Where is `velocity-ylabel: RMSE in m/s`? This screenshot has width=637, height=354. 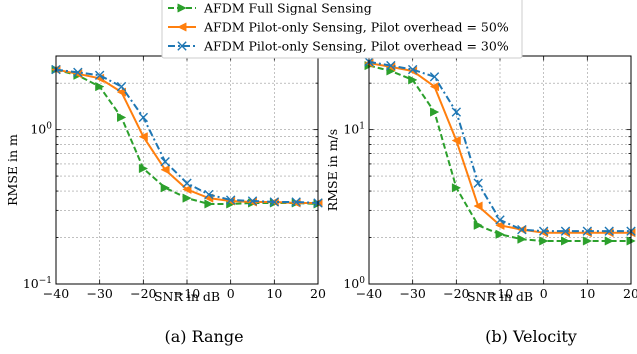
velocity-ylabel: RMSE in m/s is located at coordinates (332, 170).